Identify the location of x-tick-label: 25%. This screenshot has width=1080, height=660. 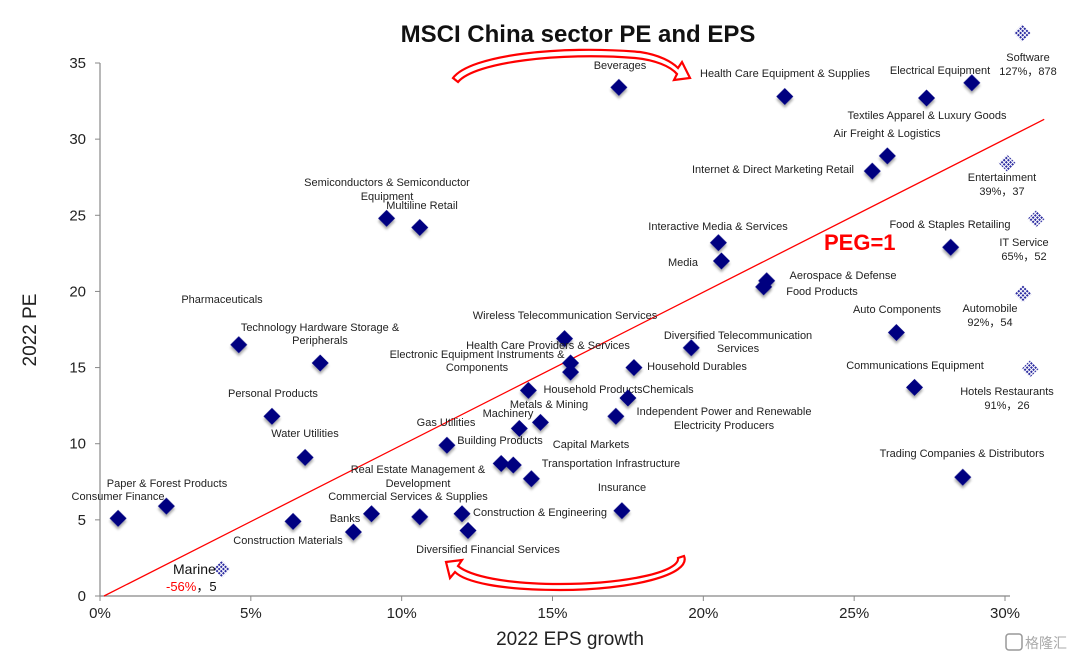
(854, 613).